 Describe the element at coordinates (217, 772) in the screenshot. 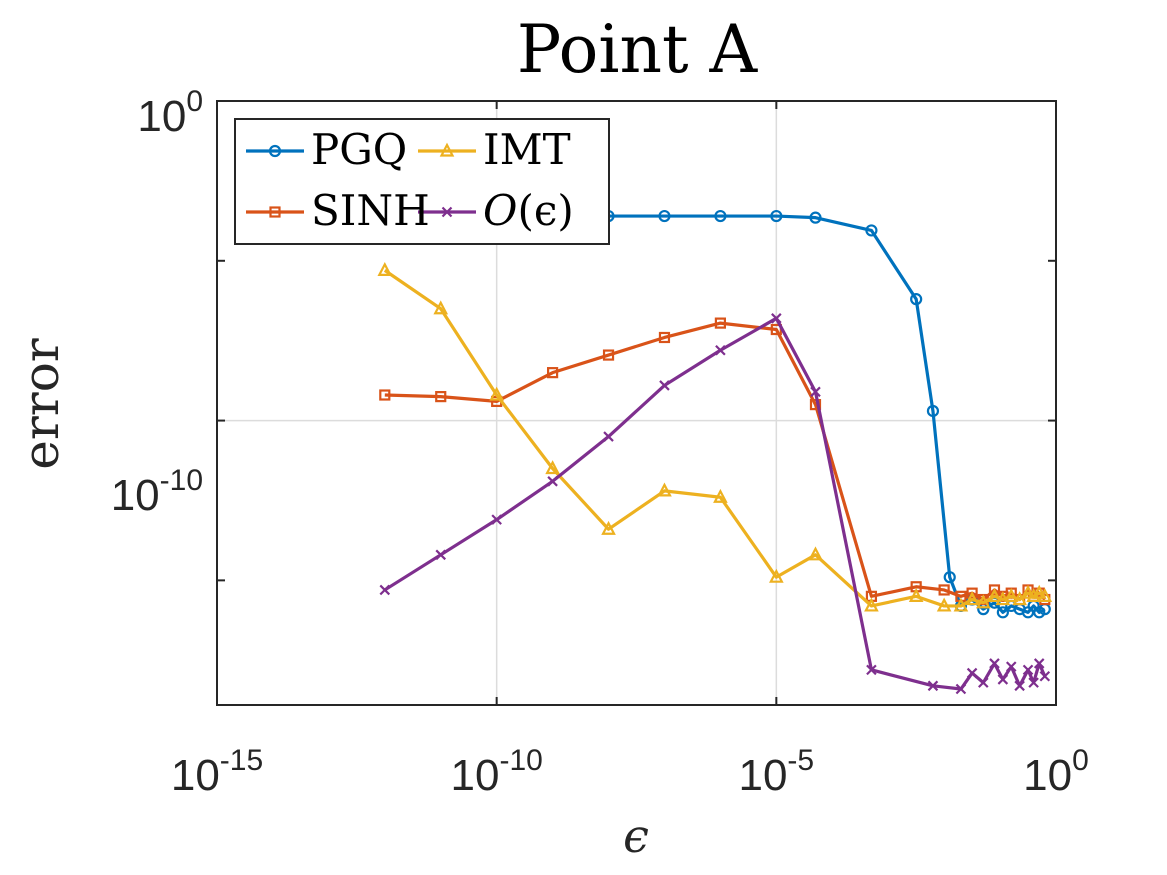

I see `x-tick-label-1e-15: 10⁻¹⁵` at that location.